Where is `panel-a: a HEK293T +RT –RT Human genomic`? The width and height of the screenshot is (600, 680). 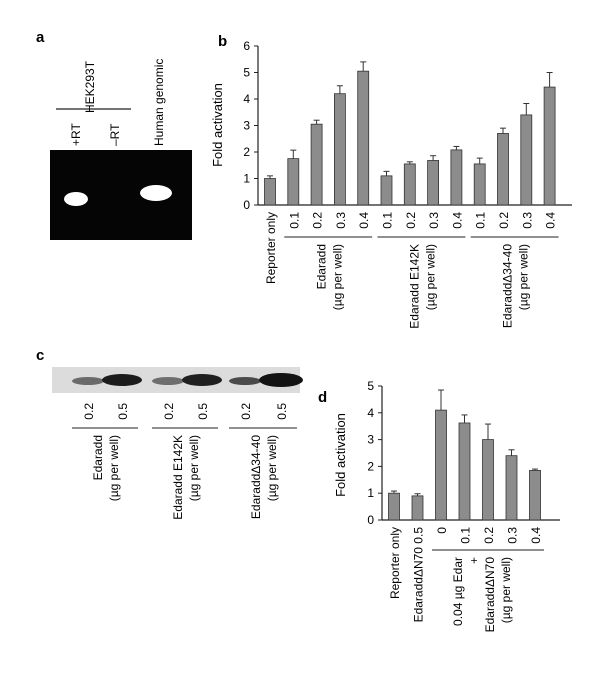
panel-a: a HEK293T +RT –RT Human genomic is located at coordinates (114, 134).